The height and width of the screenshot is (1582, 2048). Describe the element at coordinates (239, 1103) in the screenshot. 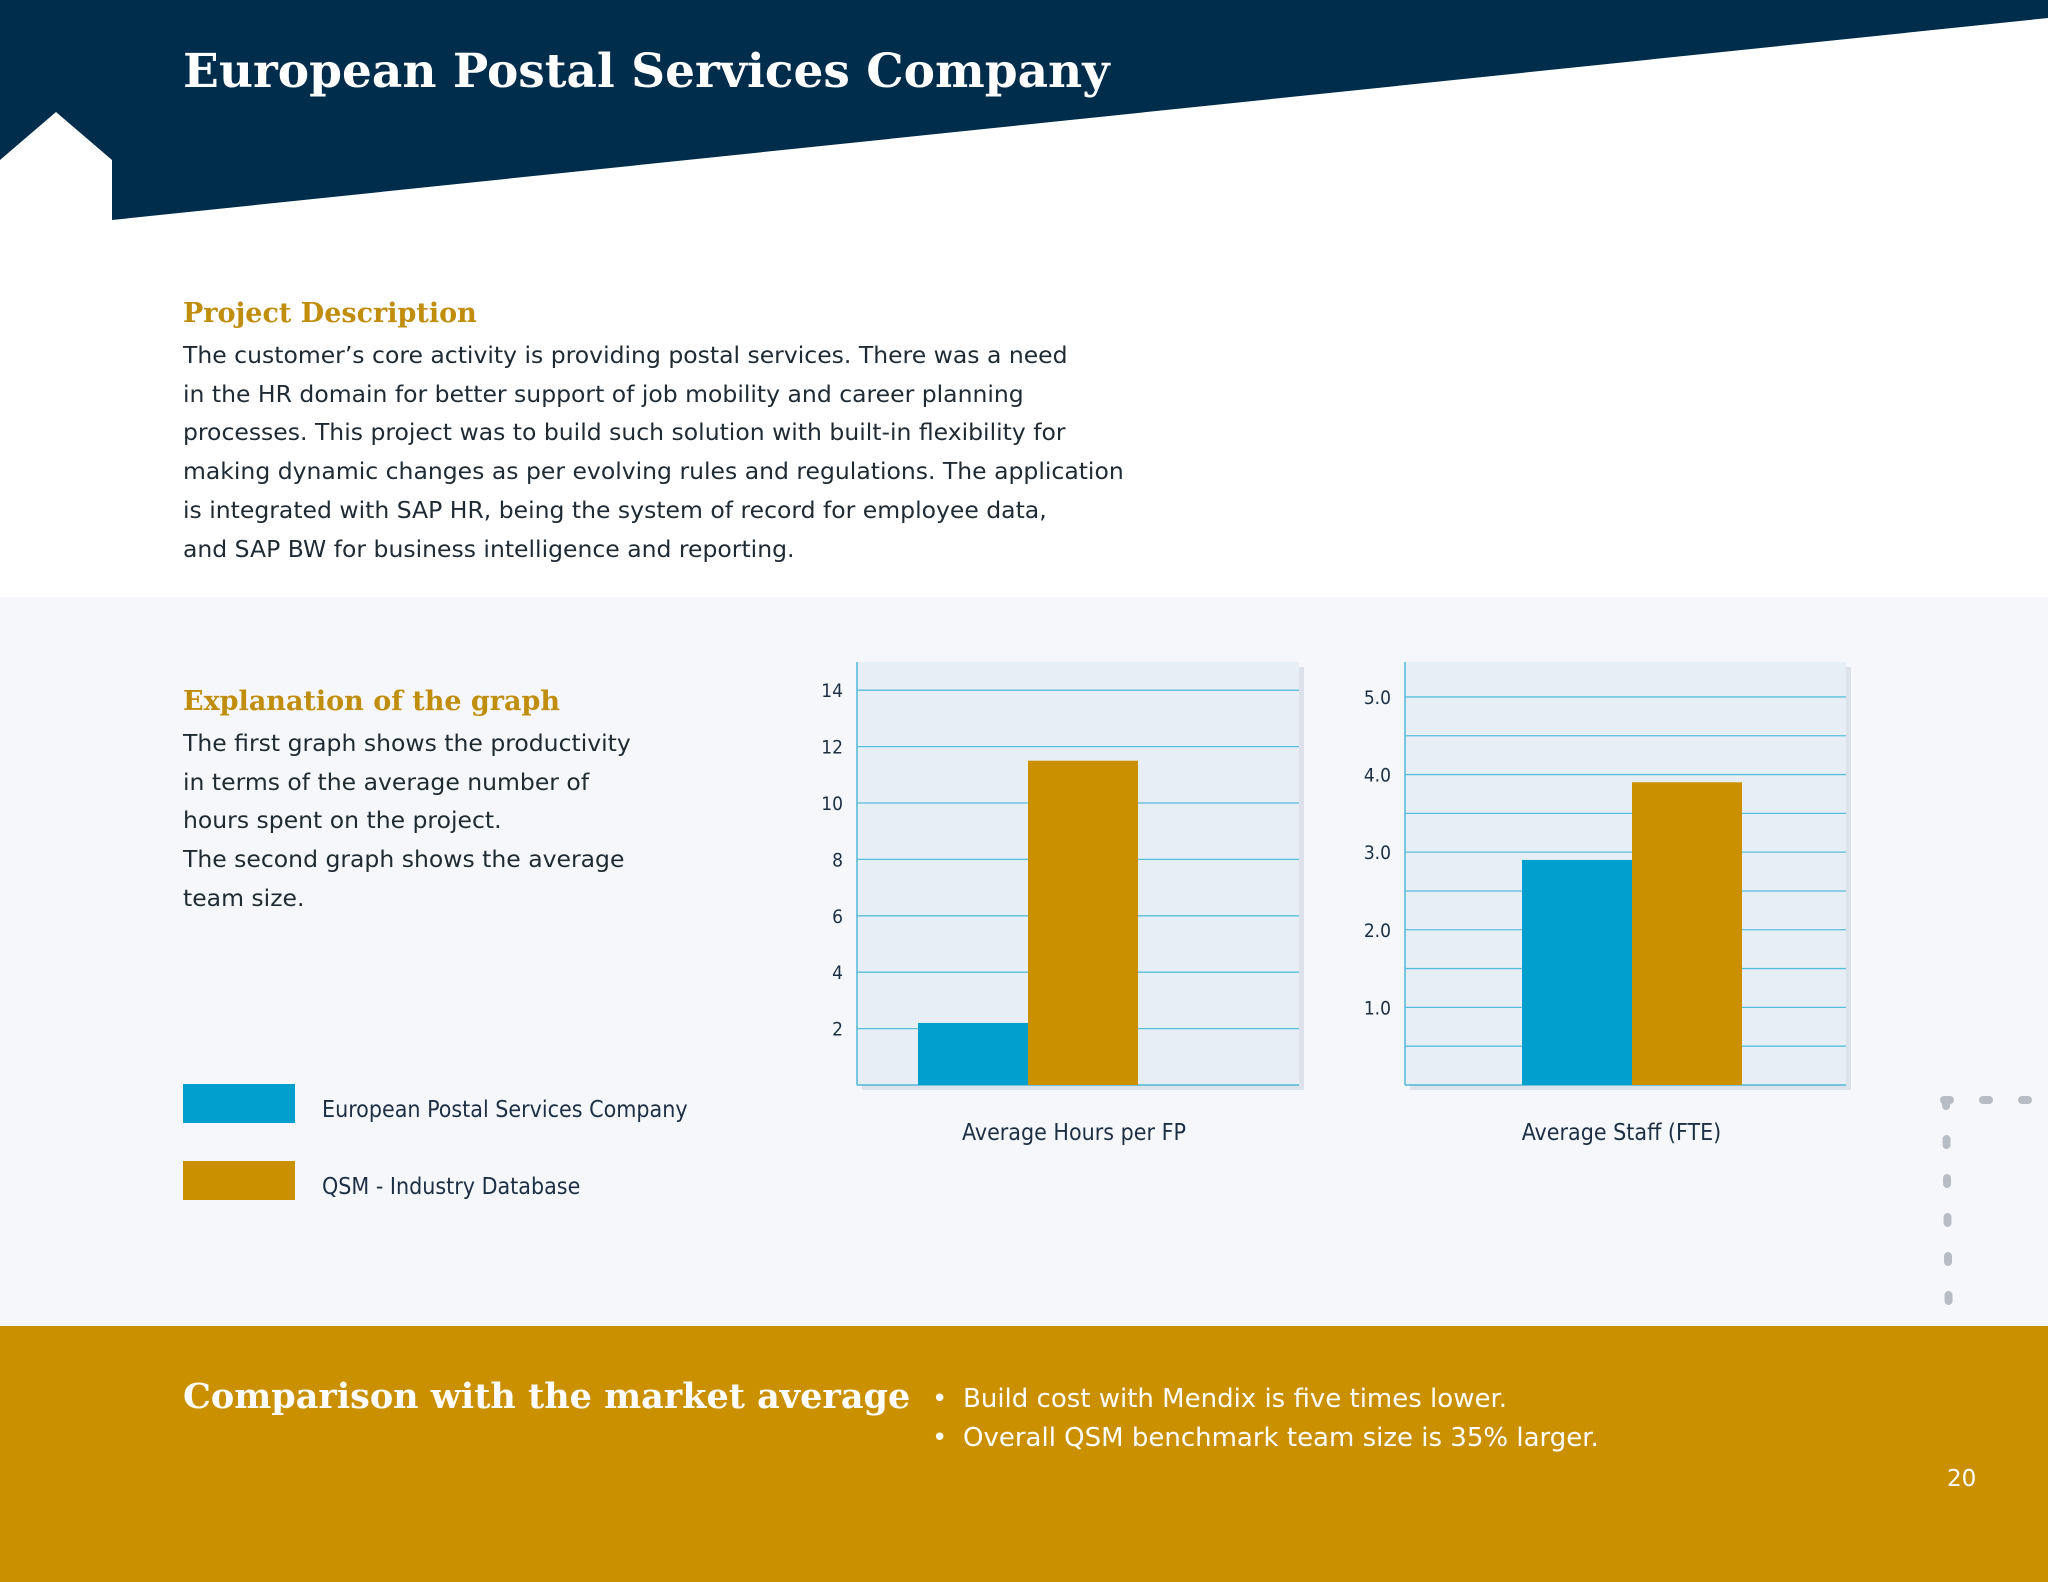

I see `legend-swatch-european-postal` at that location.